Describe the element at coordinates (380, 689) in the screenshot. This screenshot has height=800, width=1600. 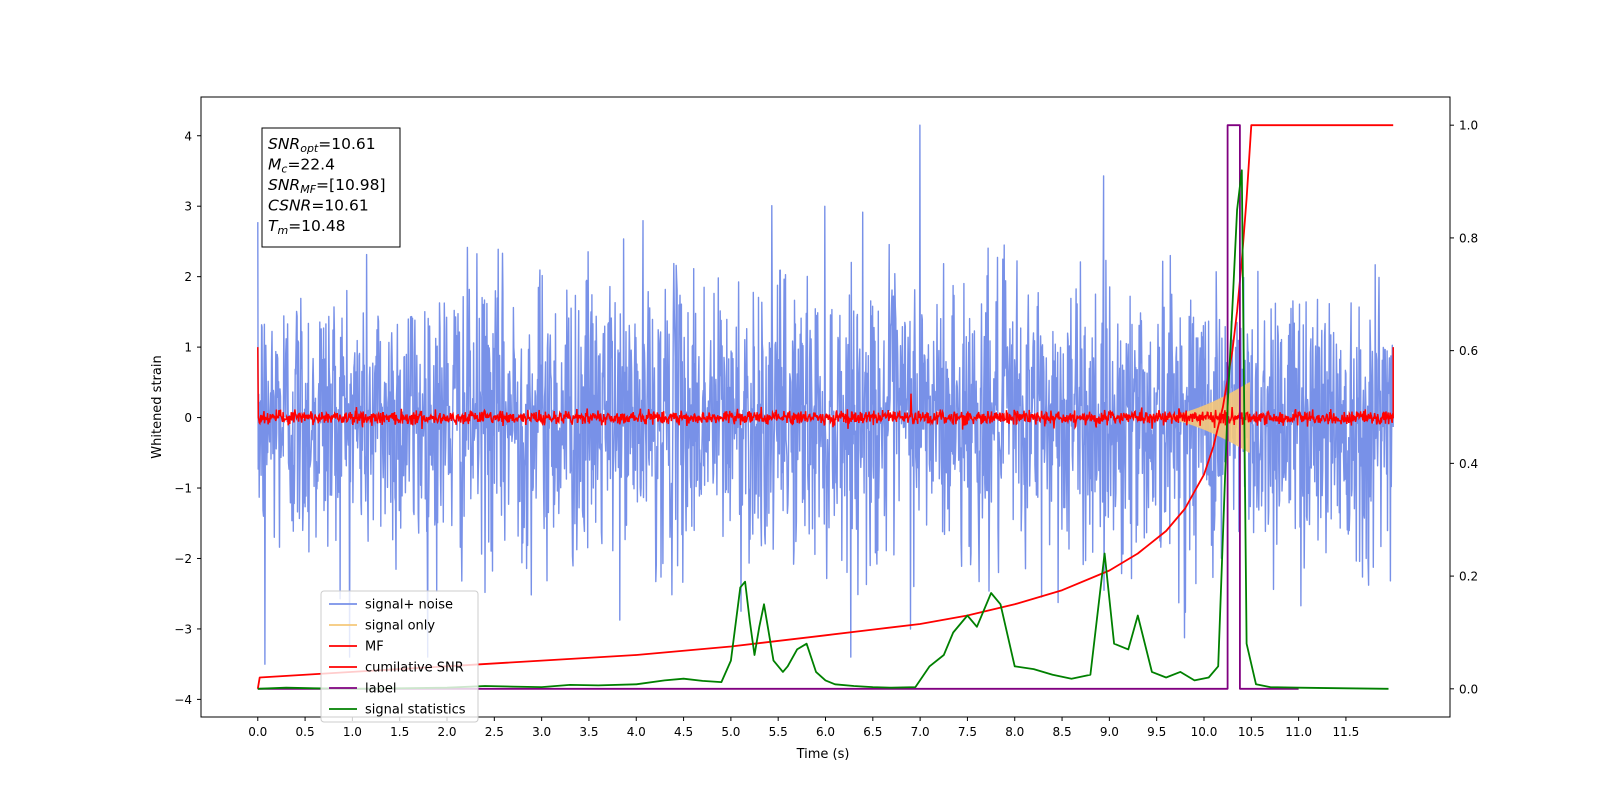
I see `legend-label: label` at that location.